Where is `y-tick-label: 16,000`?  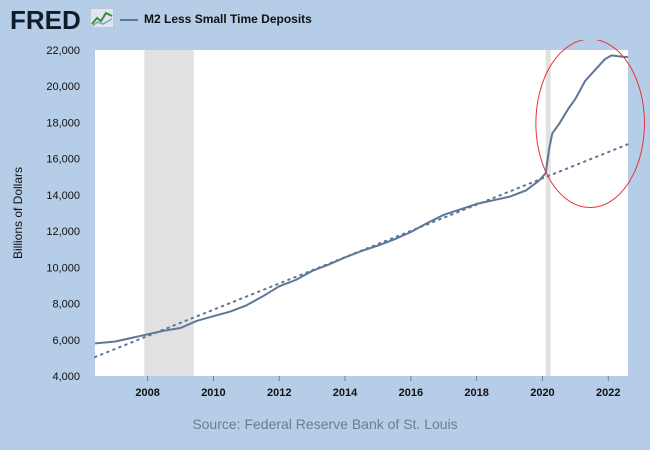 y-tick-label: 16,000 is located at coordinates (63, 160).